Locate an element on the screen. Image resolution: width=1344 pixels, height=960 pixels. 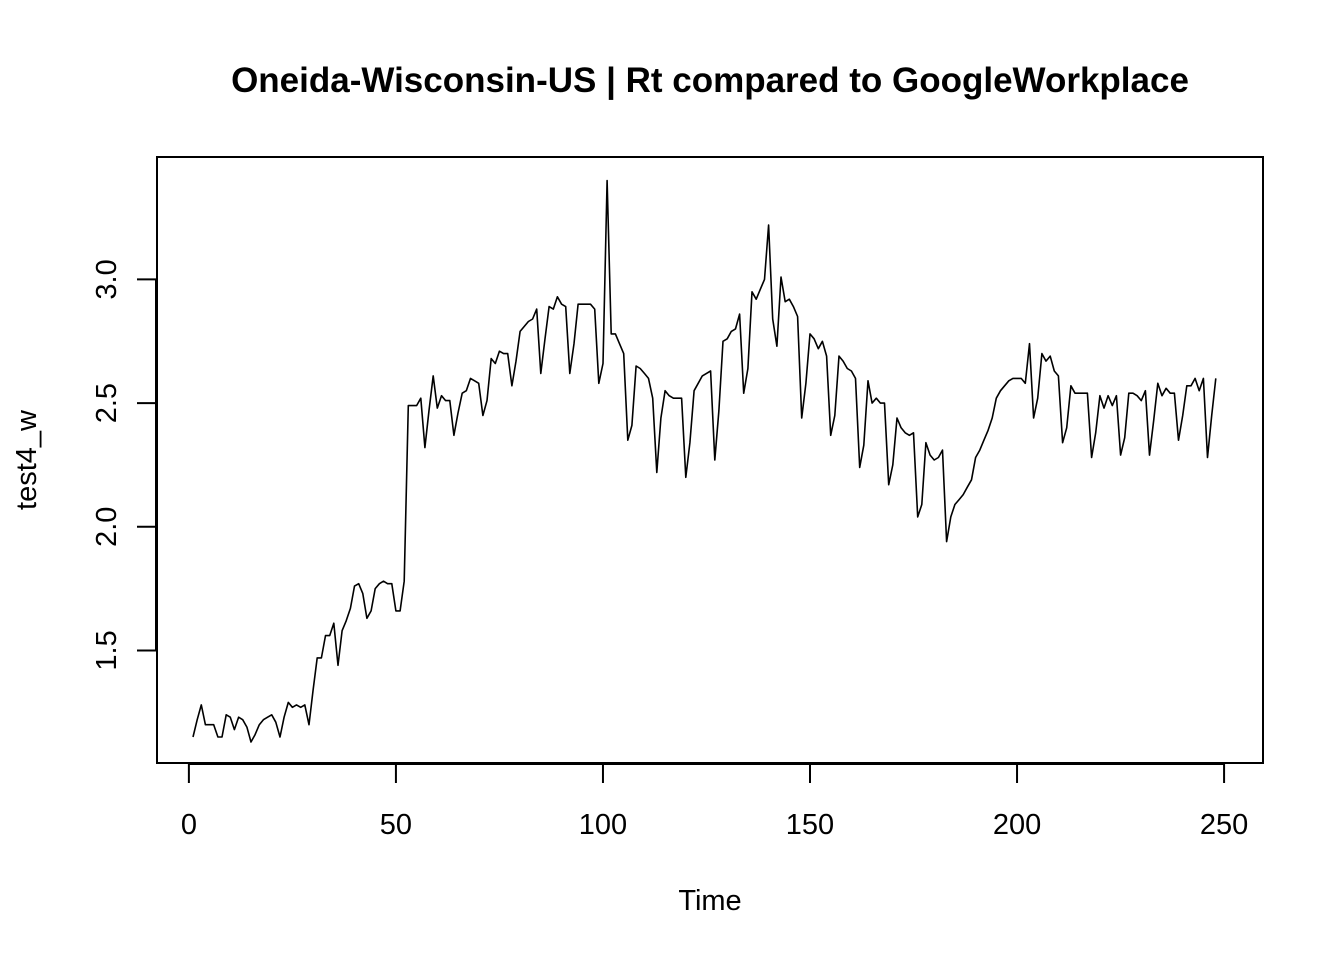
x-axis-label: Time is located at coordinates (709, 901).